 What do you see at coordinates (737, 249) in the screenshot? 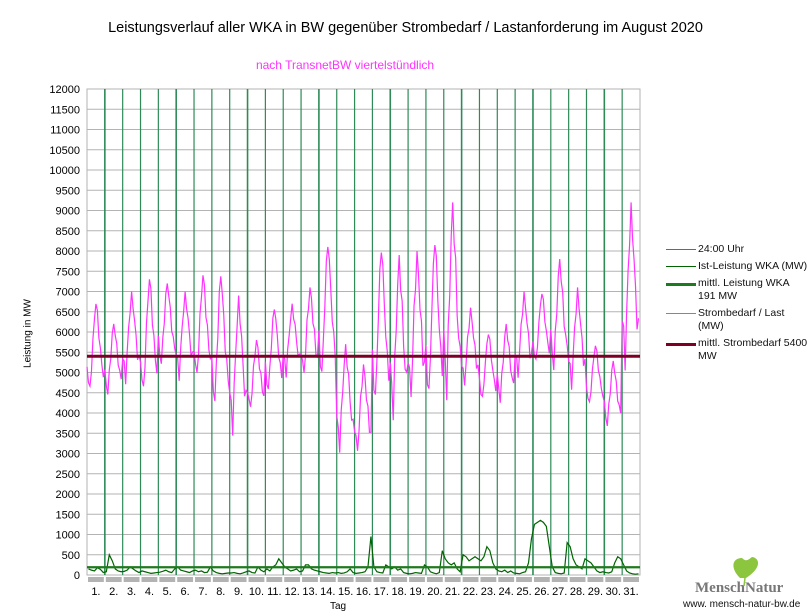
I see `legend-item-midnight: 24:00 Uhr` at bounding box center [737, 249].